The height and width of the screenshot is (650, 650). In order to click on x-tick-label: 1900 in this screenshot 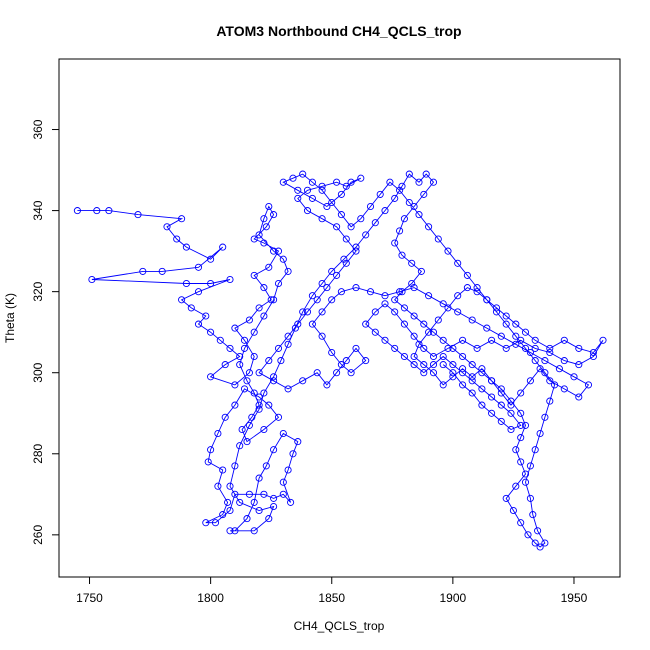, I will do `click(453, 598)`.